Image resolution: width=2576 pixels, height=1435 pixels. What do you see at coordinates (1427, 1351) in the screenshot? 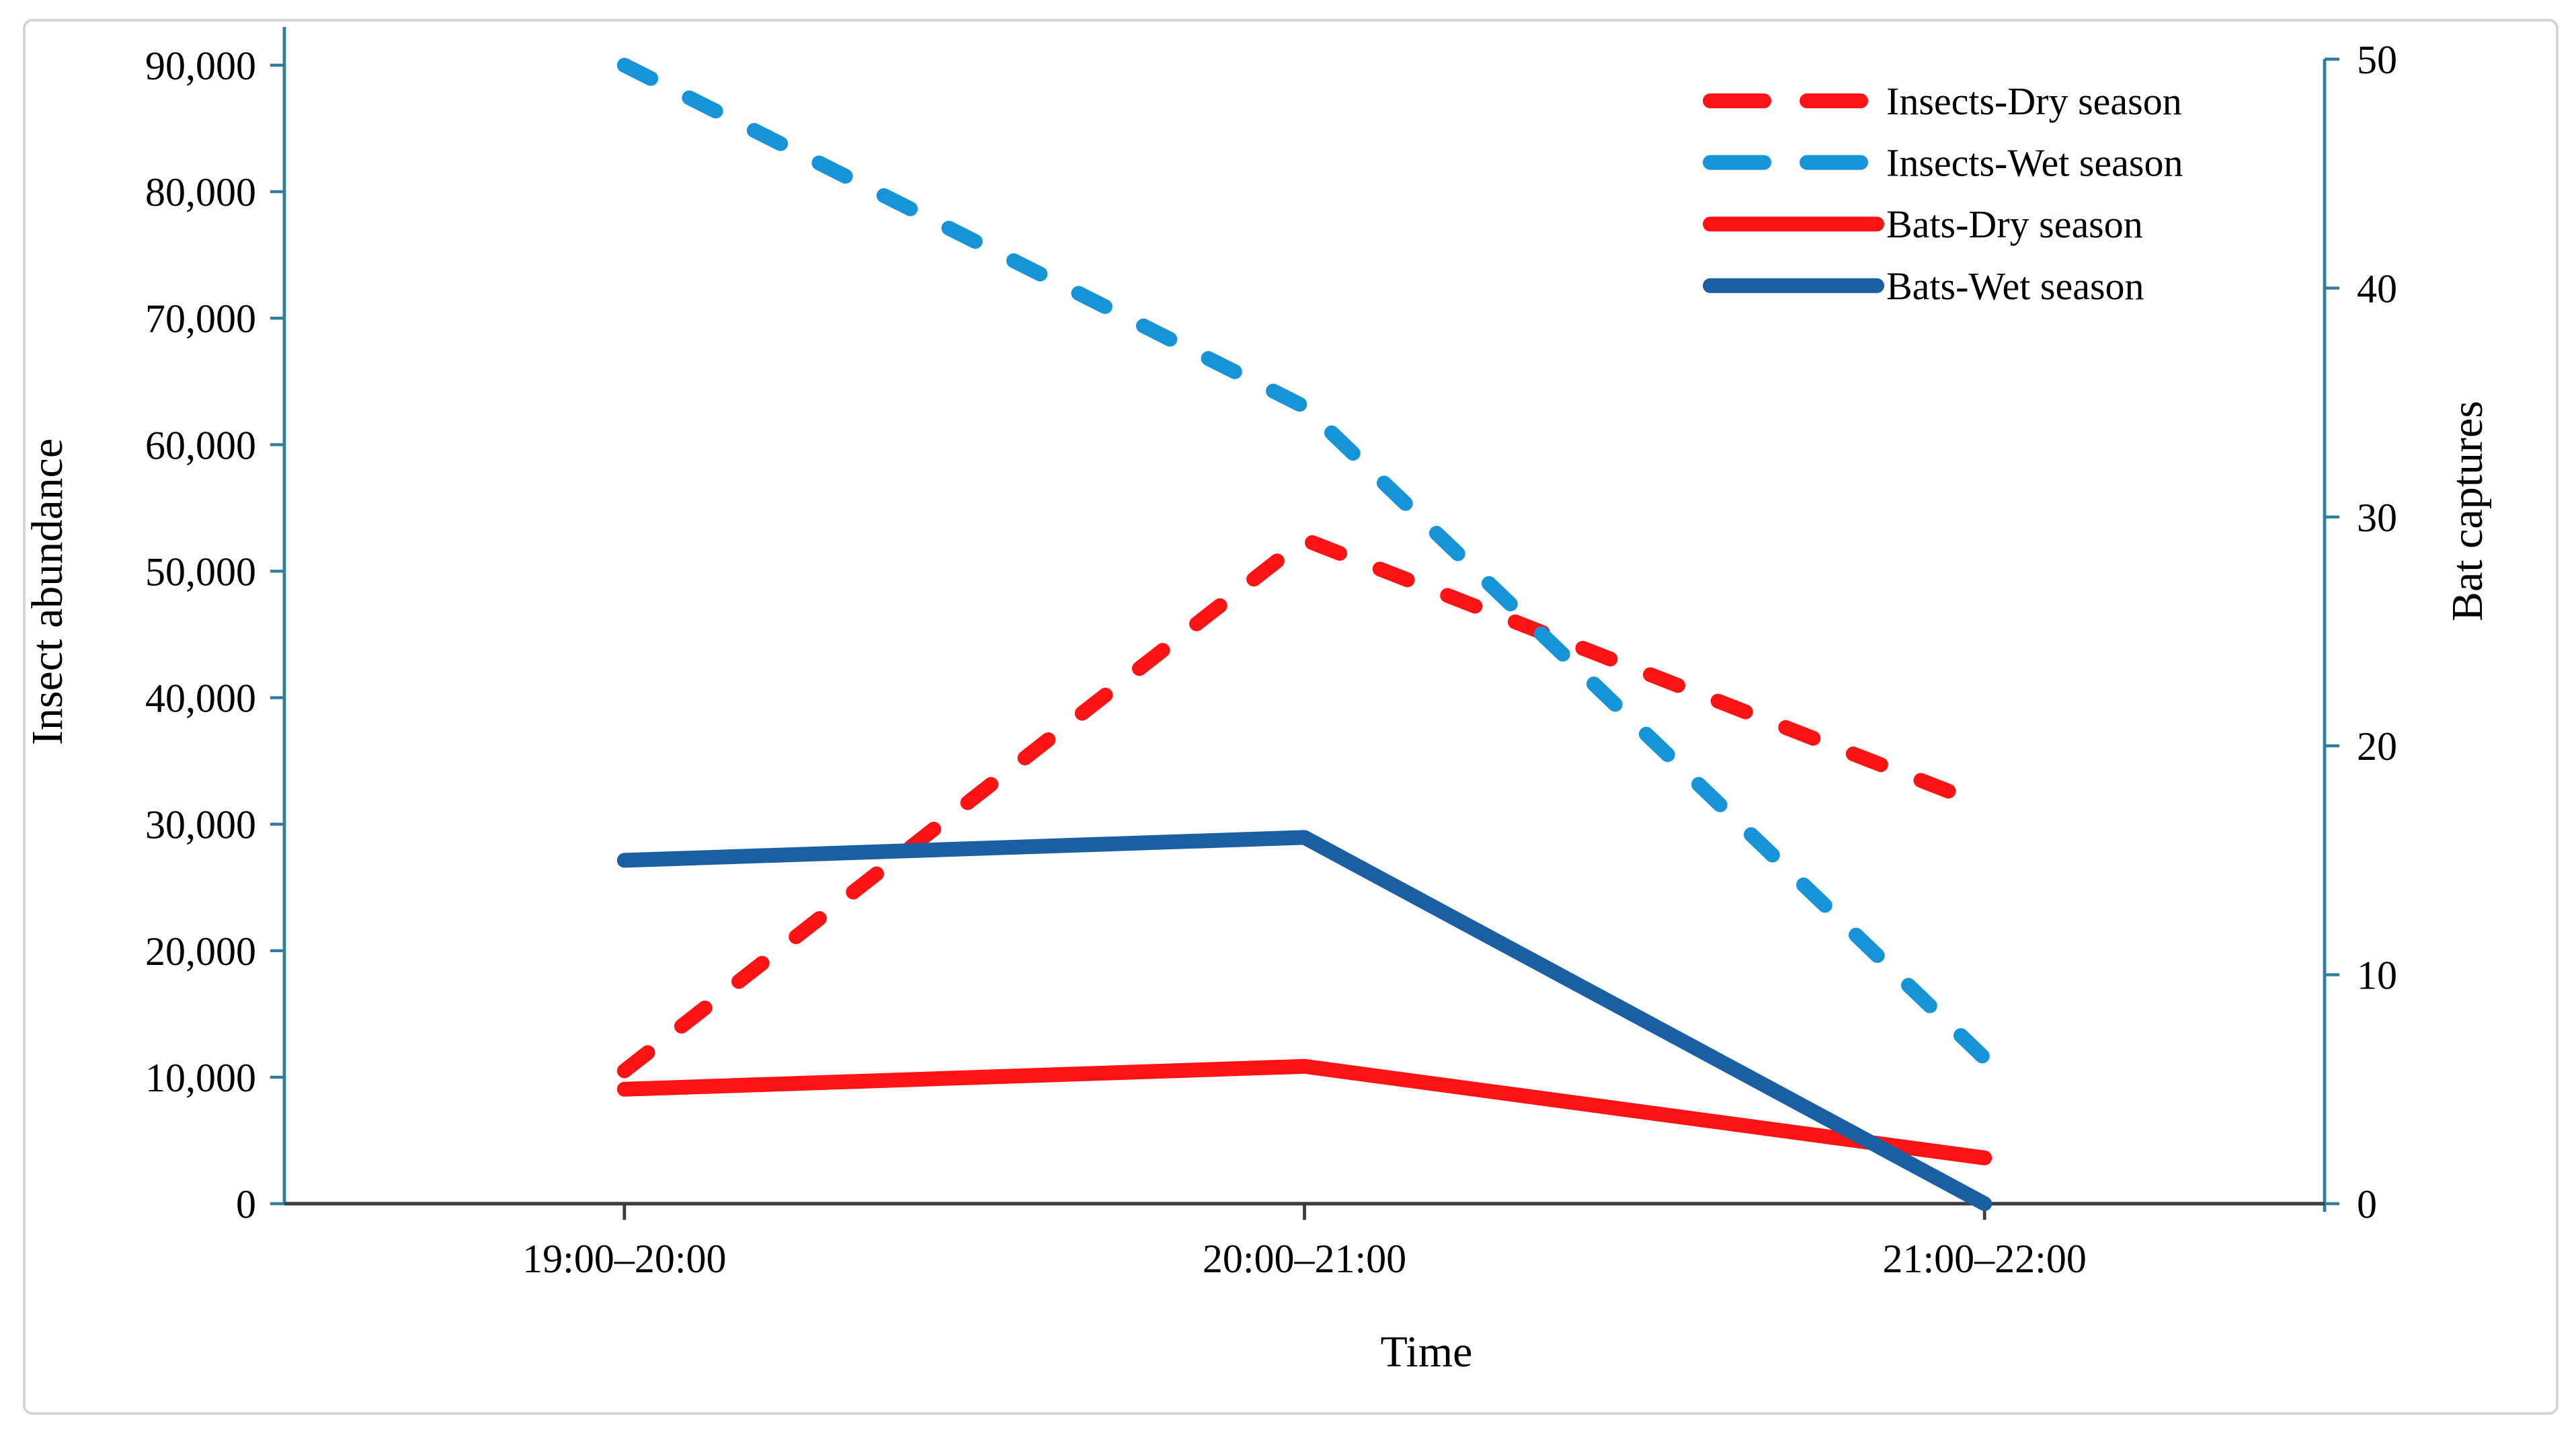
I see `x-axis-title: Time` at bounding box center [1427, 1351].